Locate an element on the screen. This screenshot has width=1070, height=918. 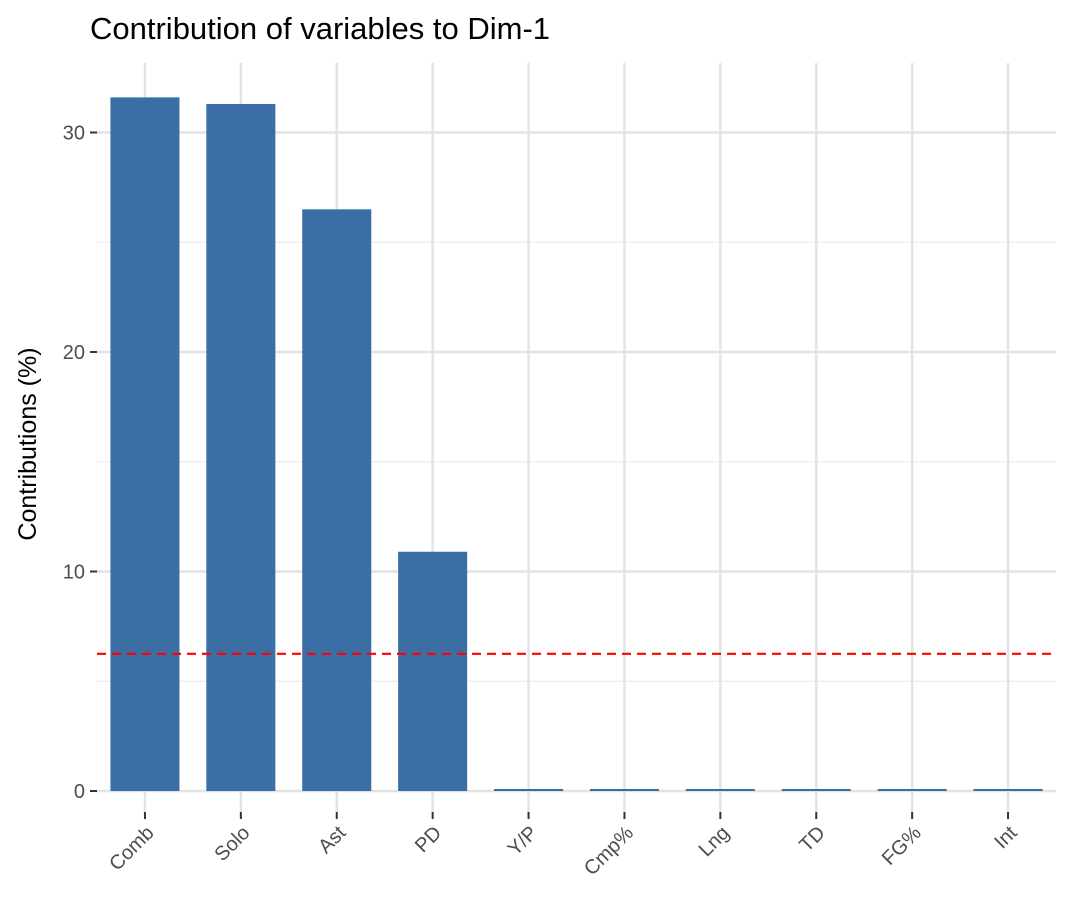
bar-solo is located at coordinates (241, 447).